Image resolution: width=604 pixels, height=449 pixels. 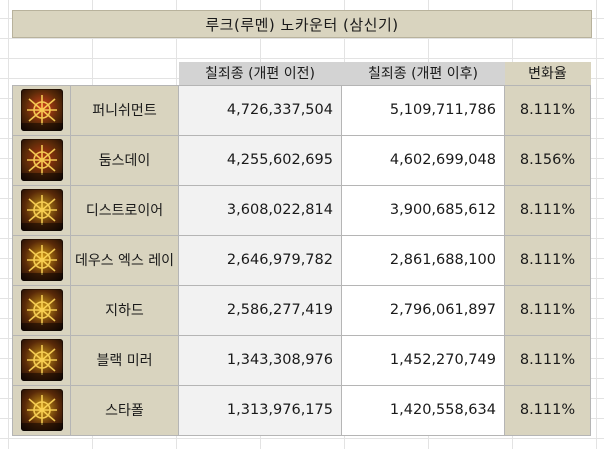 I want to click on change-rate: 8.156%, so click(x=547, y=160).